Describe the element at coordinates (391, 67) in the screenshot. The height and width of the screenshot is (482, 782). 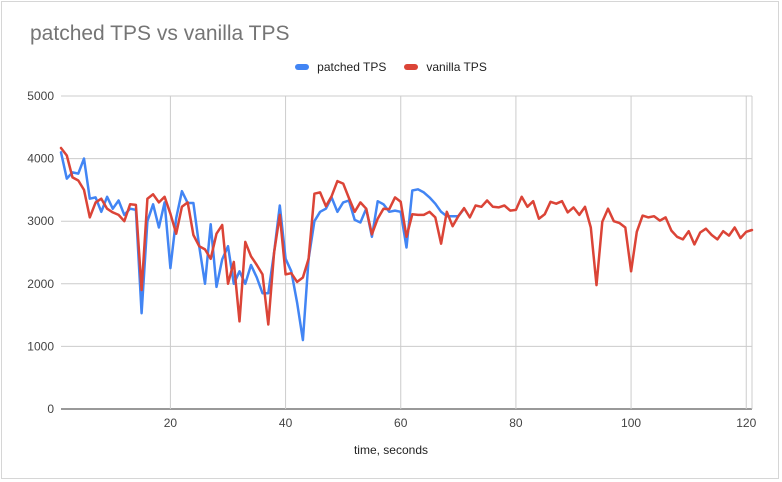
I see `chart-legend: patched TPS vanilla TPS` at that location.